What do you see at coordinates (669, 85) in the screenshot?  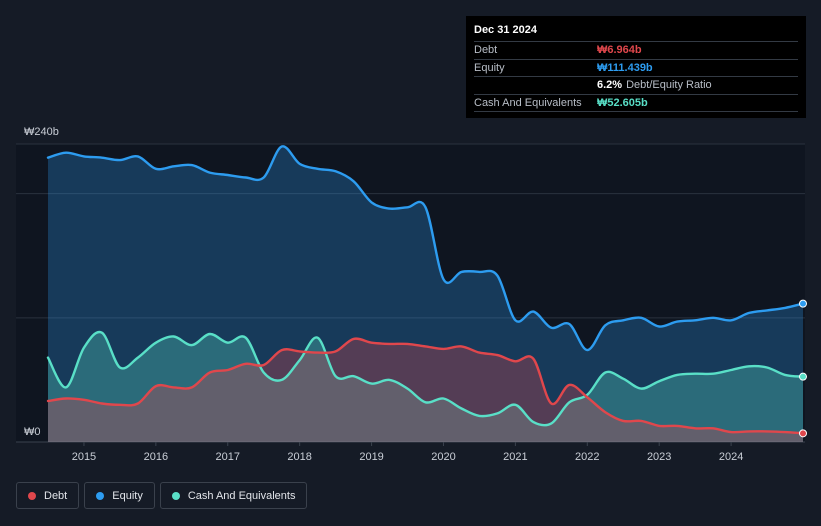 I see `tooltip-ratio-label: Debt/Equity Ratio` at bounding box center [669, 85].